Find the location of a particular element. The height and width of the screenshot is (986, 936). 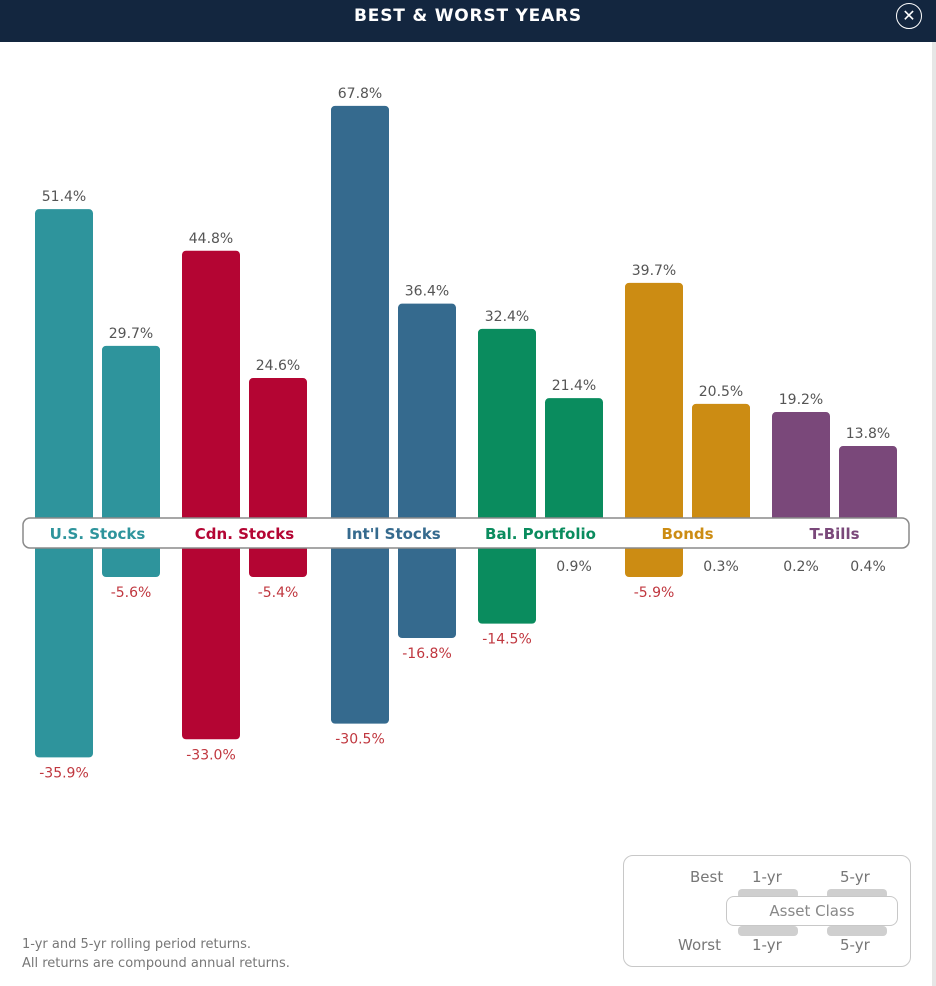

worst-label-u-s-stocks-1yr: -35.9% is located at coordinates (64, 773).